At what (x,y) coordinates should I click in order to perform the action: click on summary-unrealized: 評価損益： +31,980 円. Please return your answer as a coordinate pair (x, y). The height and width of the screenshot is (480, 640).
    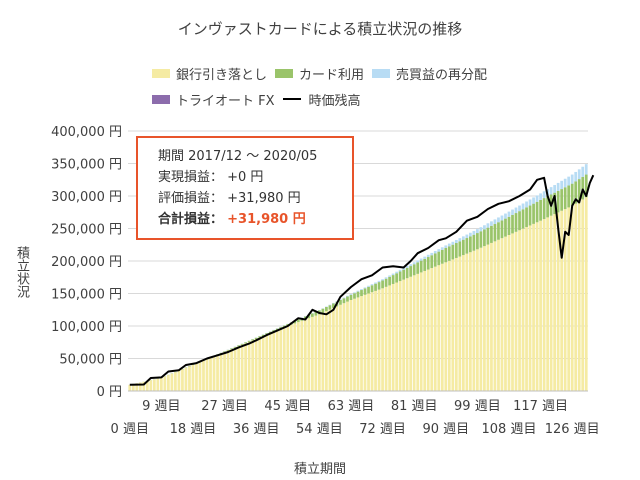
    Looking at the image, I should click on (229, 198).